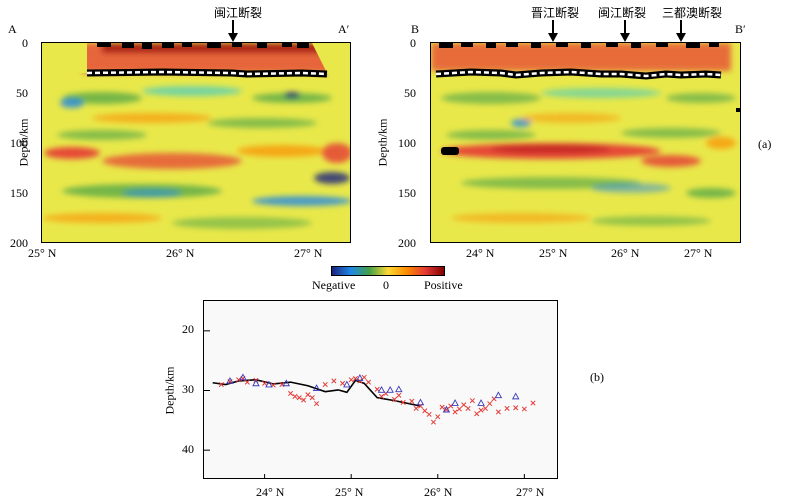 This screenshot has height=503, width=785. I want to click on fault-label: 晋江断裂, so click(555, 13).